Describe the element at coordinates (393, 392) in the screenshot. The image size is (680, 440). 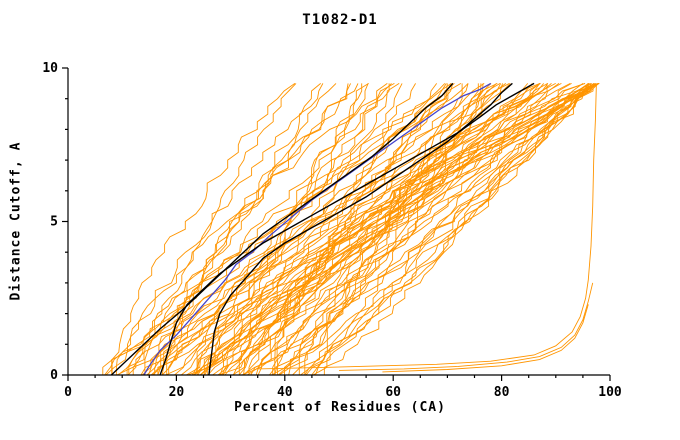
I see `x-tick-label: 60` at that location.